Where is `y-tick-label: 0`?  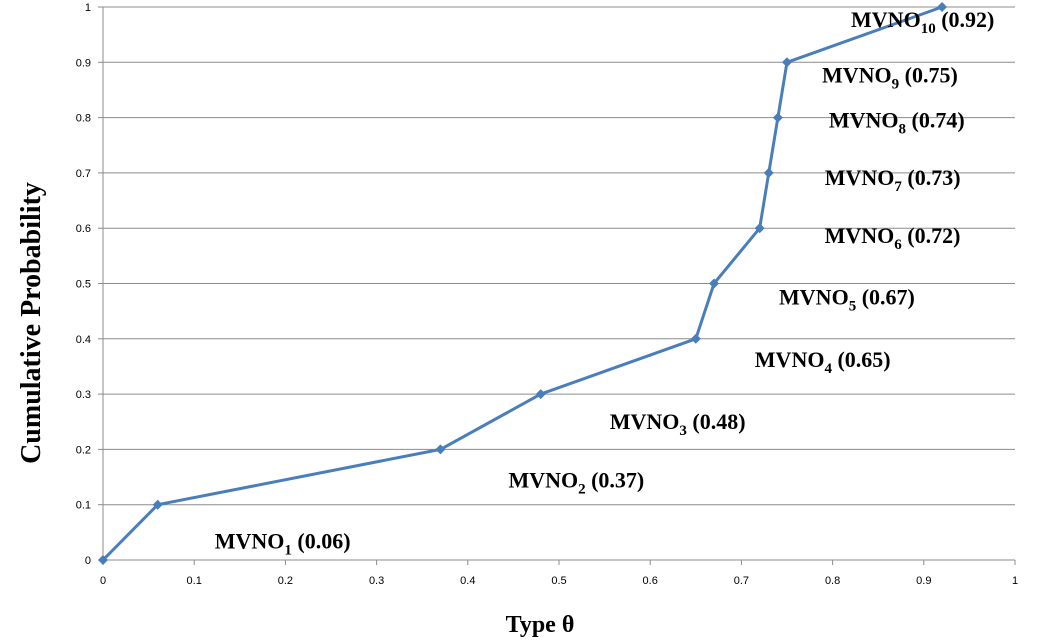 y-tick-label: 0 is located at coordinates (88, 561).